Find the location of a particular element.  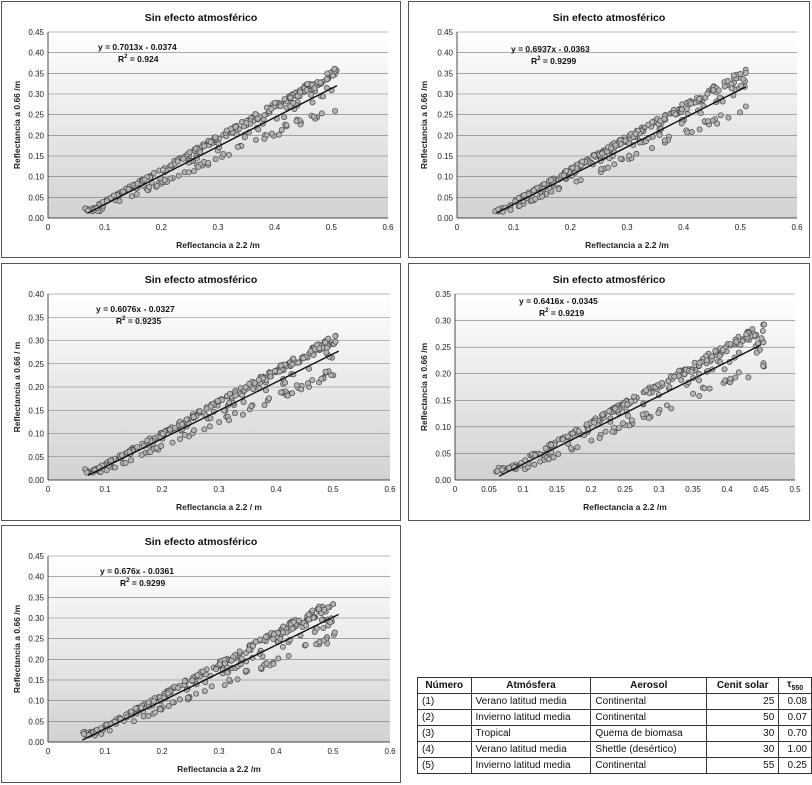

r-squared-label: R2 = 0.9299 is located at coordinates (142, 583).